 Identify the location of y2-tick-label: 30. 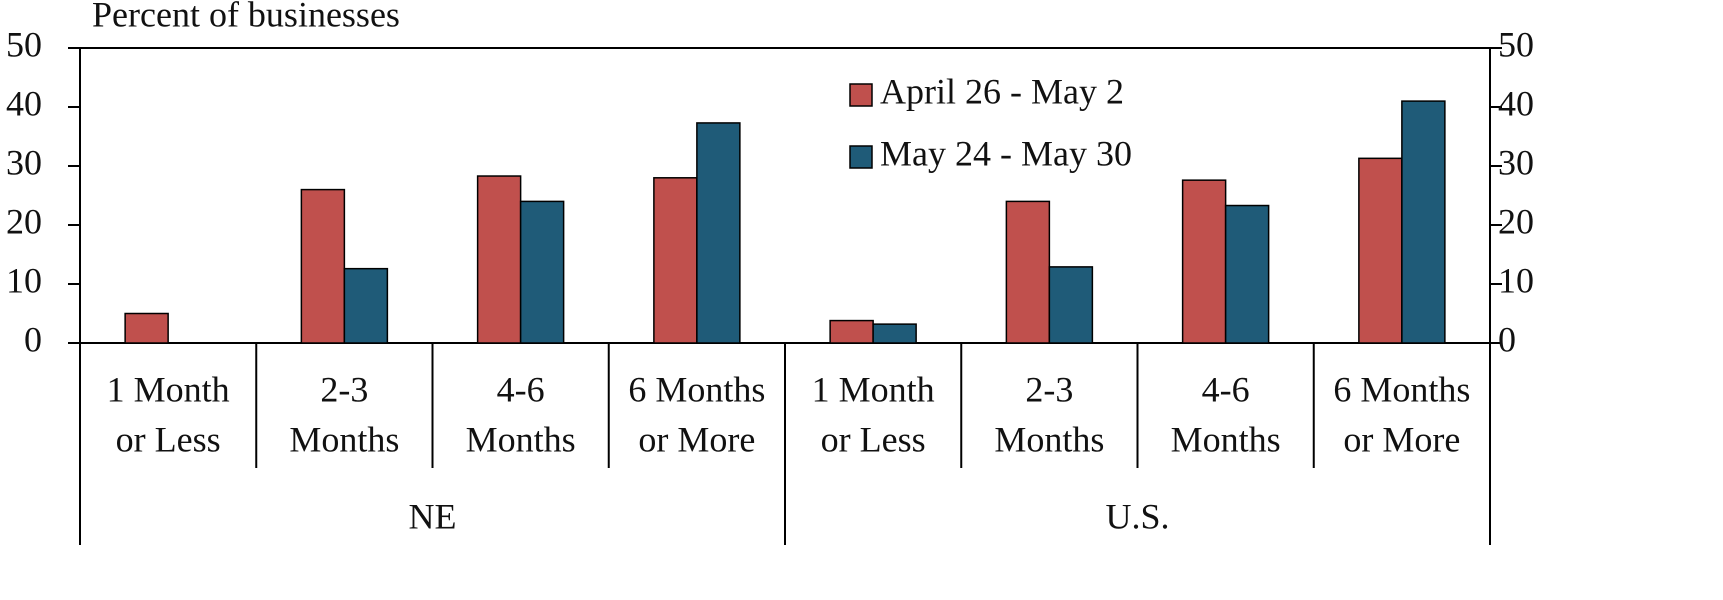
(1516, 162).